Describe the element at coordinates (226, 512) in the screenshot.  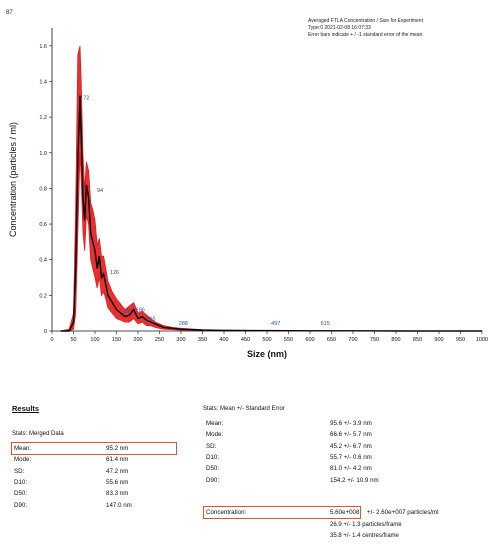
I see `concentration-label: Concentration:` at that location.